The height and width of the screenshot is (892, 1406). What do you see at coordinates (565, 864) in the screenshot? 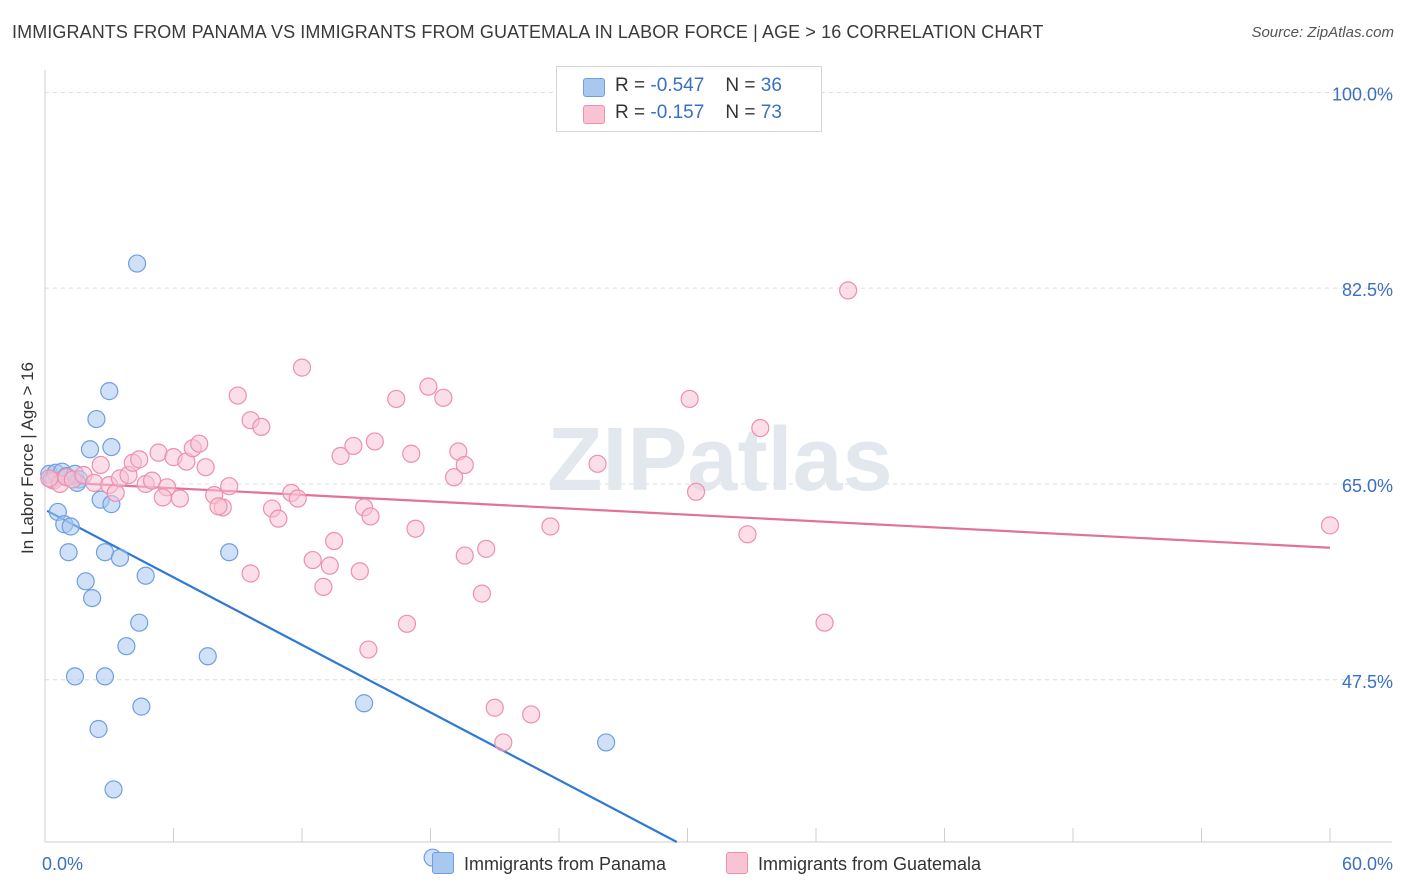
I see `bottom-legend-label: Immigrants from Panama` at bounding box center [565, 864].